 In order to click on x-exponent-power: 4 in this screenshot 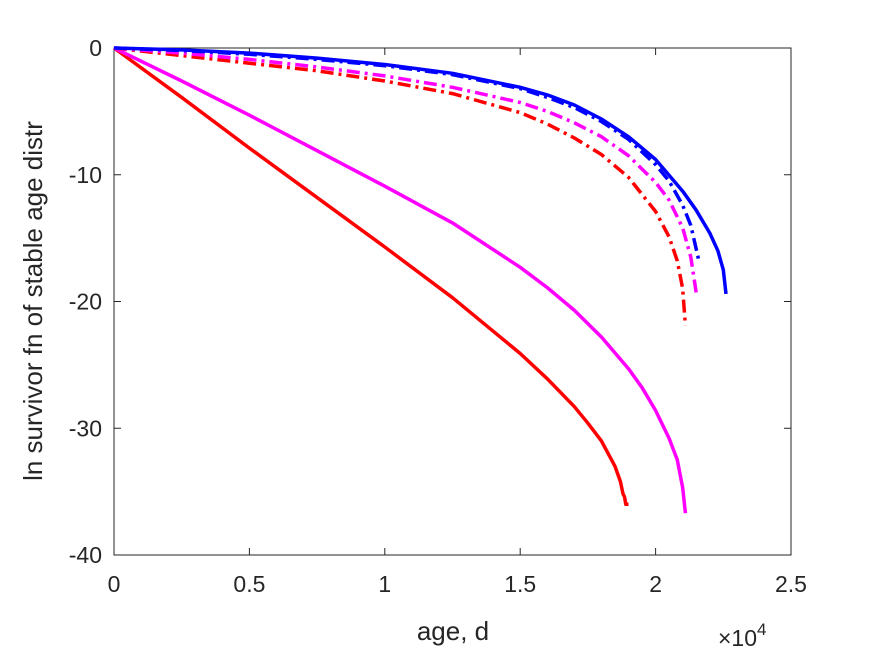, I will do `click(761, 629)`.